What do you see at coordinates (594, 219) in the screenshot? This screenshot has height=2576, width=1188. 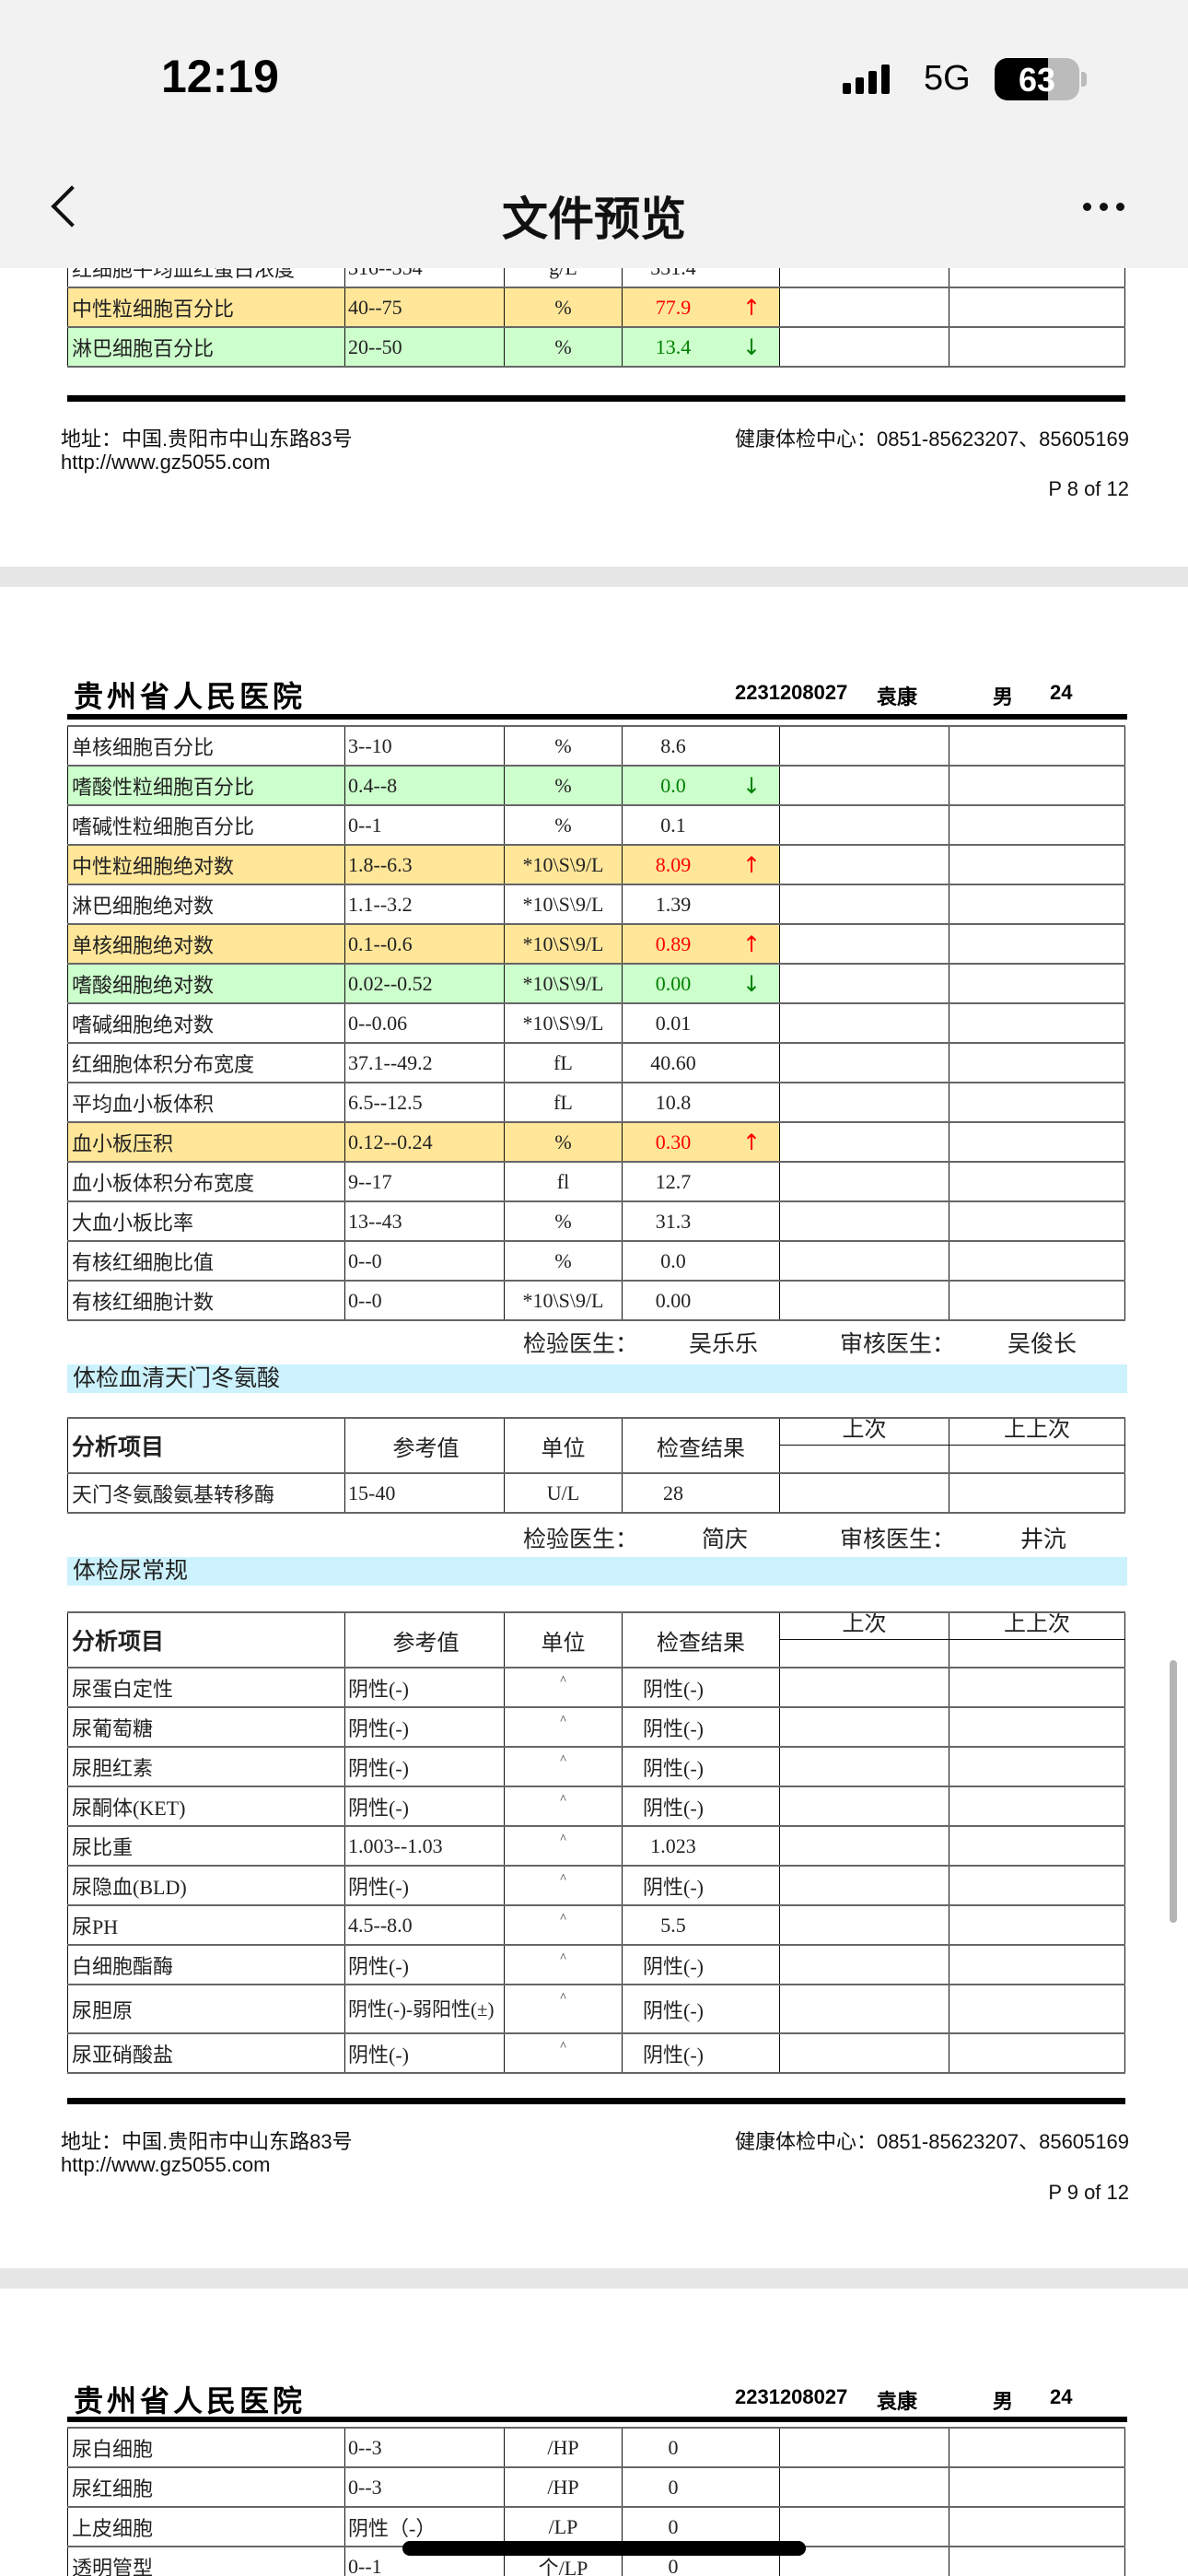 I see `page-title: 文件预览` at bounding box center [594, 219].